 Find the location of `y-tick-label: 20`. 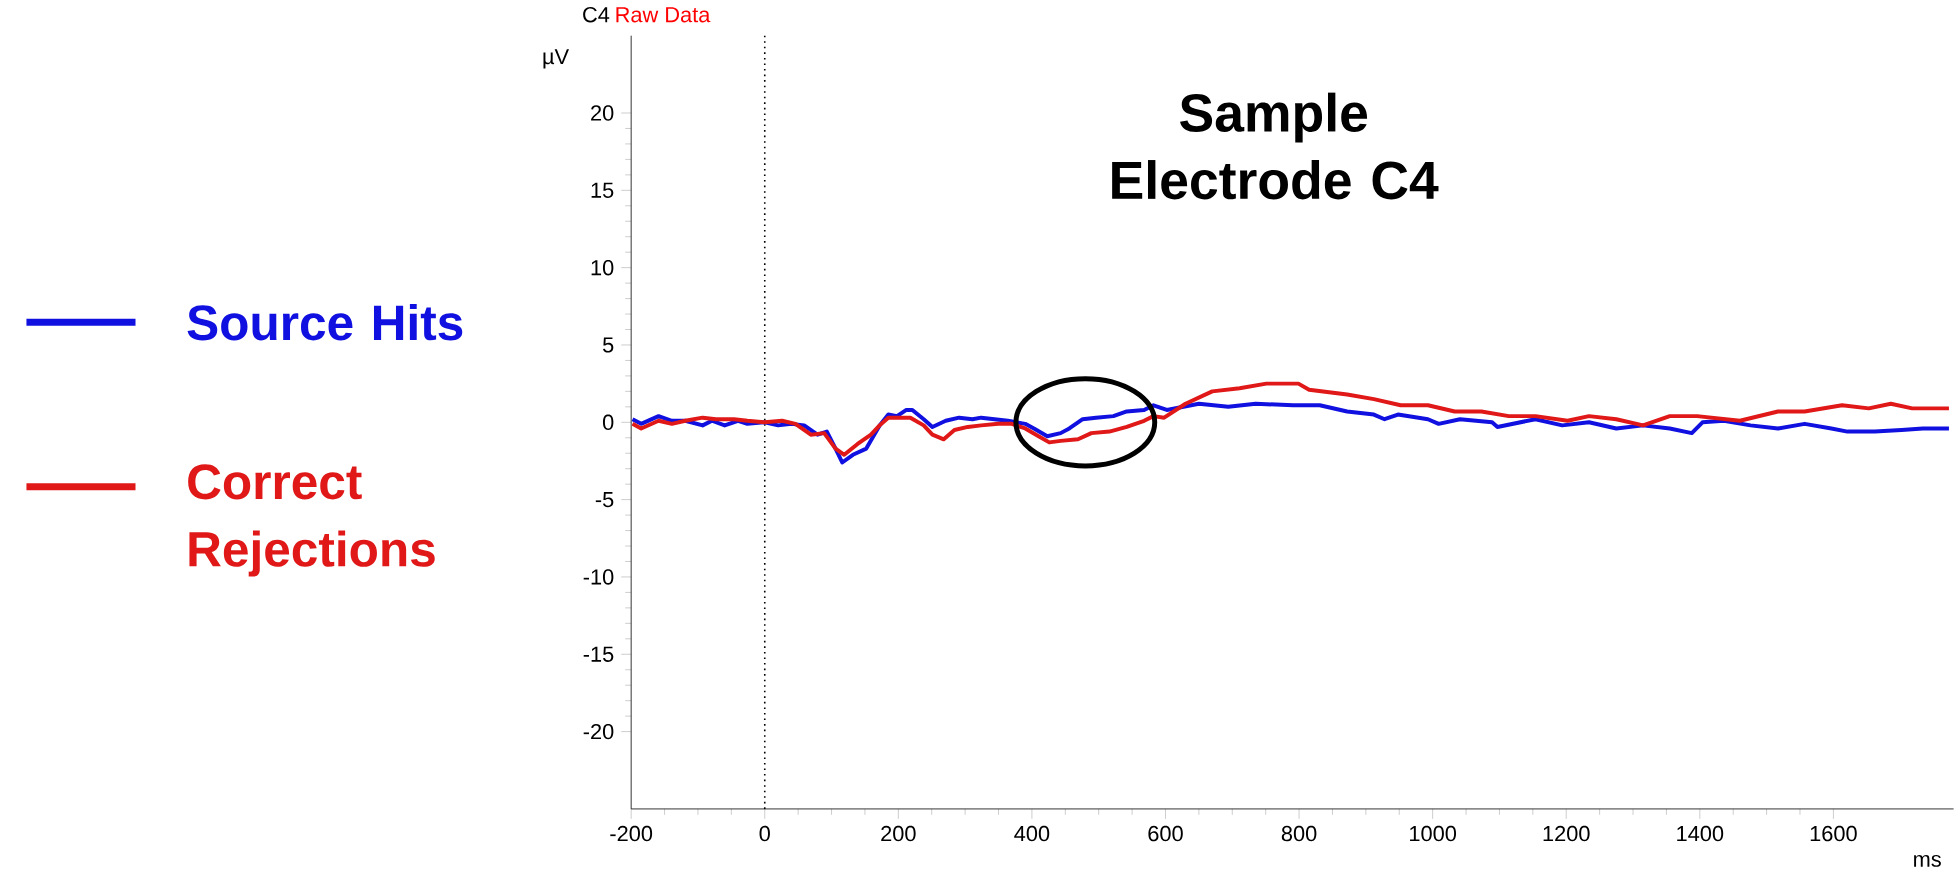

y-tick-label: 20 is located at coordinates (602, 113).